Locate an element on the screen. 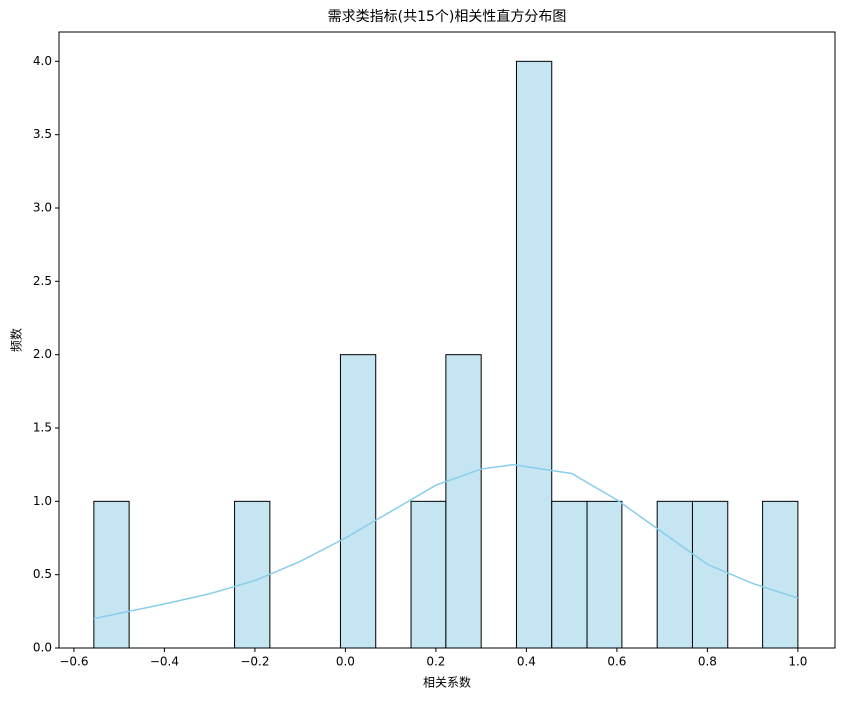  y-tick-label: 2.5 is located at coordinates (42, 281).